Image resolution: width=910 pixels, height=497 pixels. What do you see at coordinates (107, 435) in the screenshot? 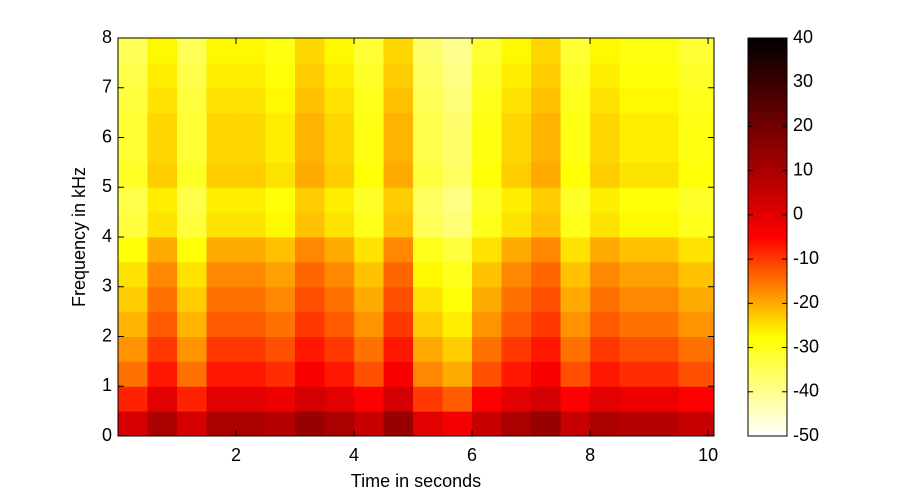
I see `y-tick-label: 0` at bounding box center [107, 435].